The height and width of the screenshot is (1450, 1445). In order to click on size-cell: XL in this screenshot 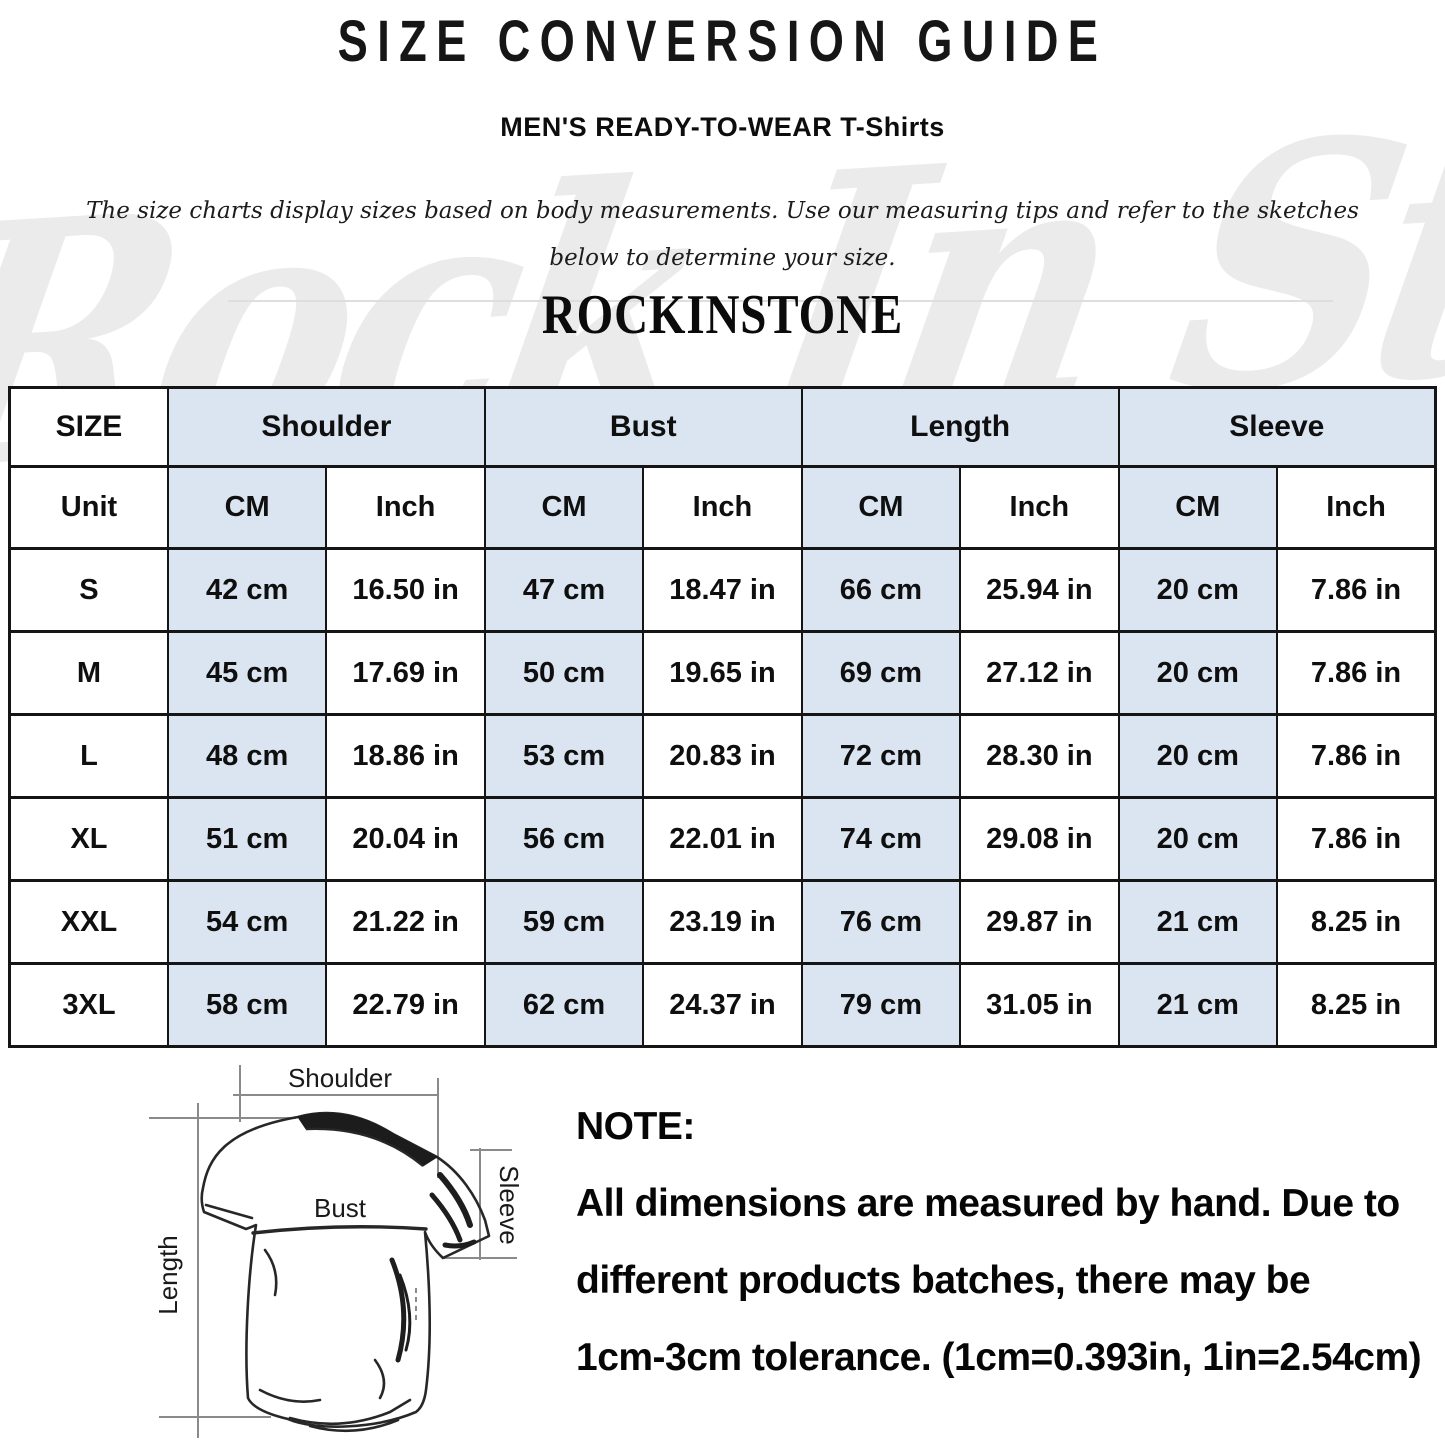, I will do `click(88, 839)`.